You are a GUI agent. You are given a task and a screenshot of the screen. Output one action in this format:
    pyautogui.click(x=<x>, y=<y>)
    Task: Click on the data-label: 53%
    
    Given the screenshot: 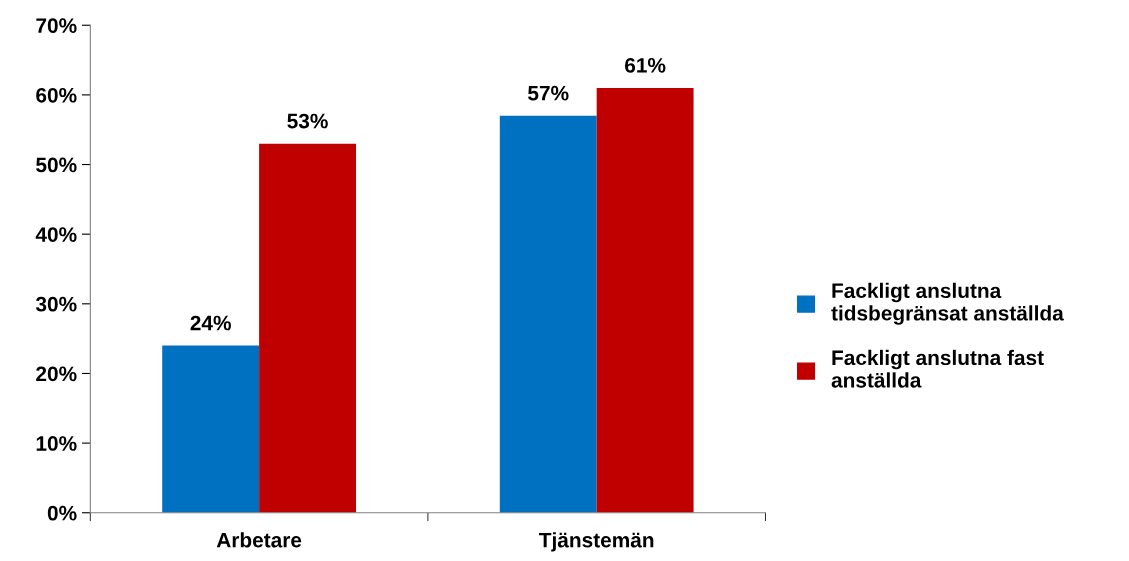 What is the action you would take?
    pyautogui.click(x=307, y=121)
    